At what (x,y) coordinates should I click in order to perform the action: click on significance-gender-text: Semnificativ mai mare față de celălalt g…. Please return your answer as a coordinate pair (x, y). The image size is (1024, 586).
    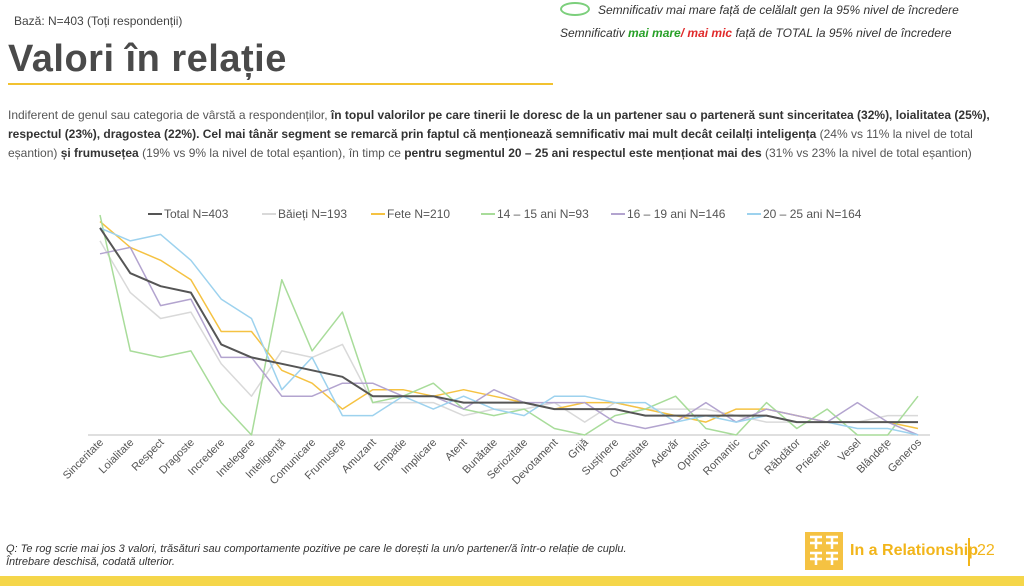
    Looking at the image, I should click on (778, 10).